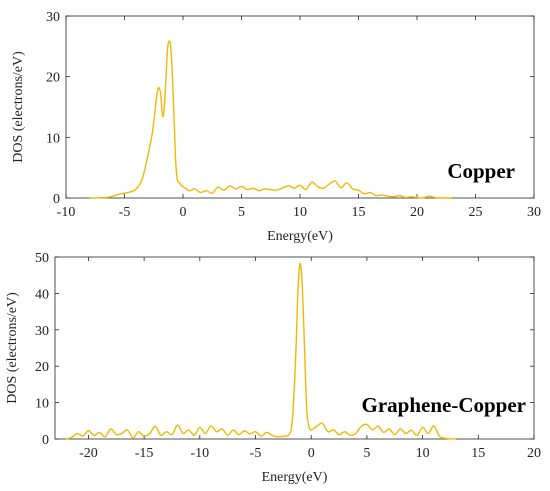 This screenshot has width=550, height=491. I want to click on x-tick-label: 30, so click(534, 212).